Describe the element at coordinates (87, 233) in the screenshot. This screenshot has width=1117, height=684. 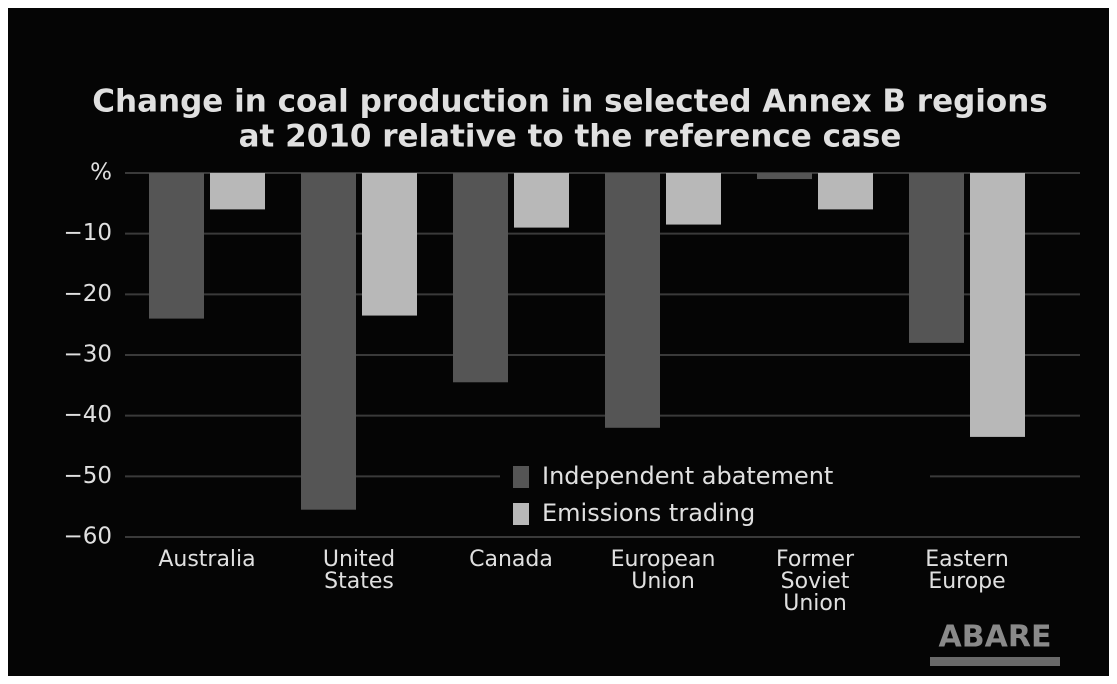
I see `y-tick-label: −10` at that location.